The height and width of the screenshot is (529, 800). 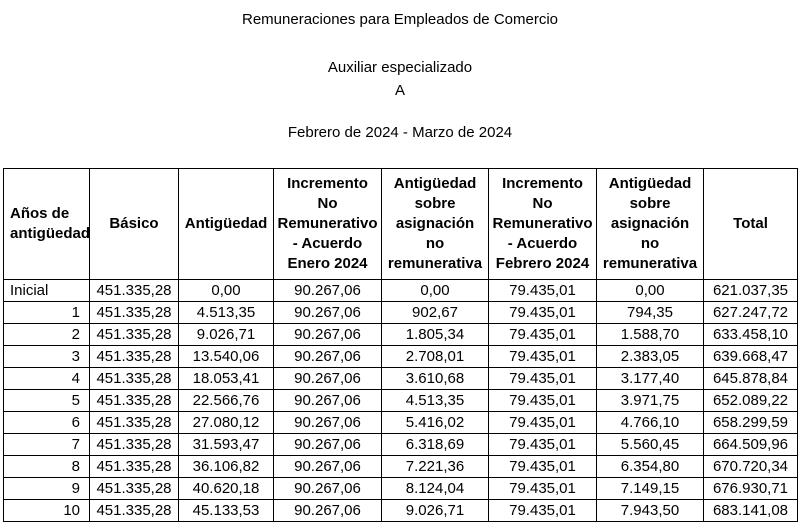 What do you see at coordinates (435, 356) in the screenshot?
I see `value-cell: 2.708,01` at bounding box center [435, 356].